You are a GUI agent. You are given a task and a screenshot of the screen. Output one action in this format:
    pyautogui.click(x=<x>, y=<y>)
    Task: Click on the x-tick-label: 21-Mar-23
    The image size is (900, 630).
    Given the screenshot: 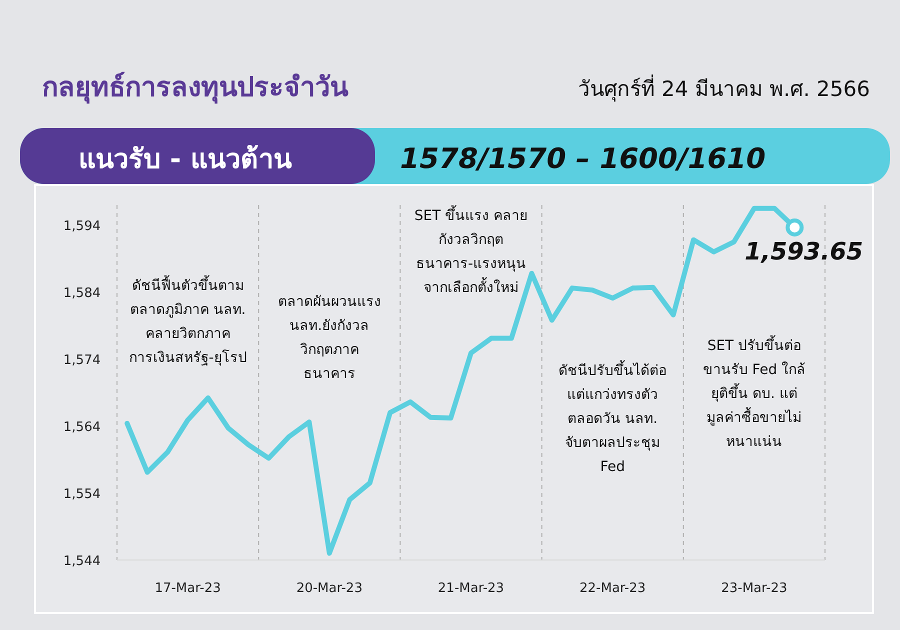 What is the action you would take?
    pyautogui.click(x=471, y=588)
    